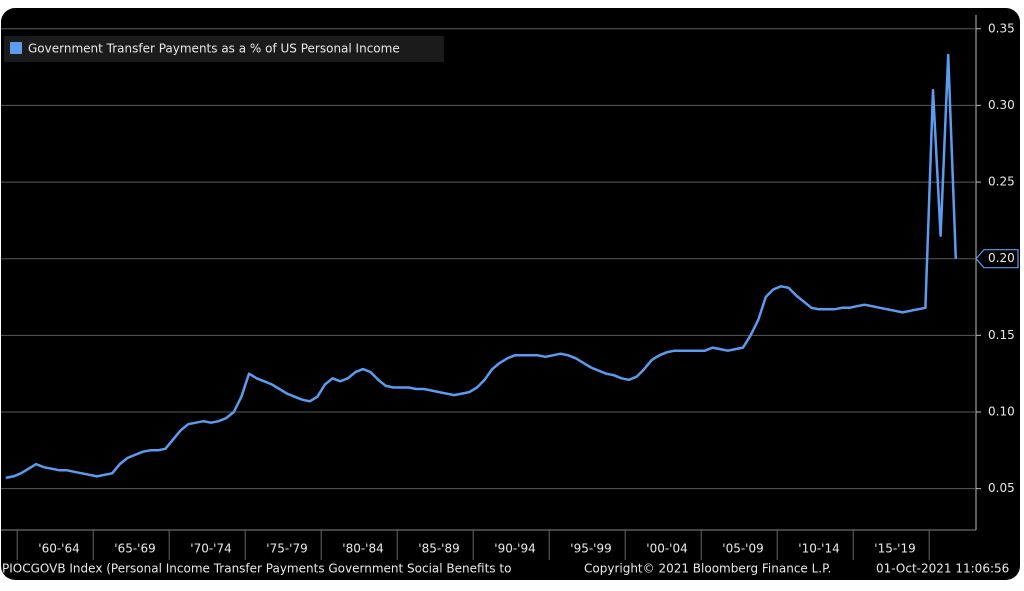  Describe the element at coordinates (362, 549) in the screenshot. I see `x-tick-label: '80-'84` at that location.